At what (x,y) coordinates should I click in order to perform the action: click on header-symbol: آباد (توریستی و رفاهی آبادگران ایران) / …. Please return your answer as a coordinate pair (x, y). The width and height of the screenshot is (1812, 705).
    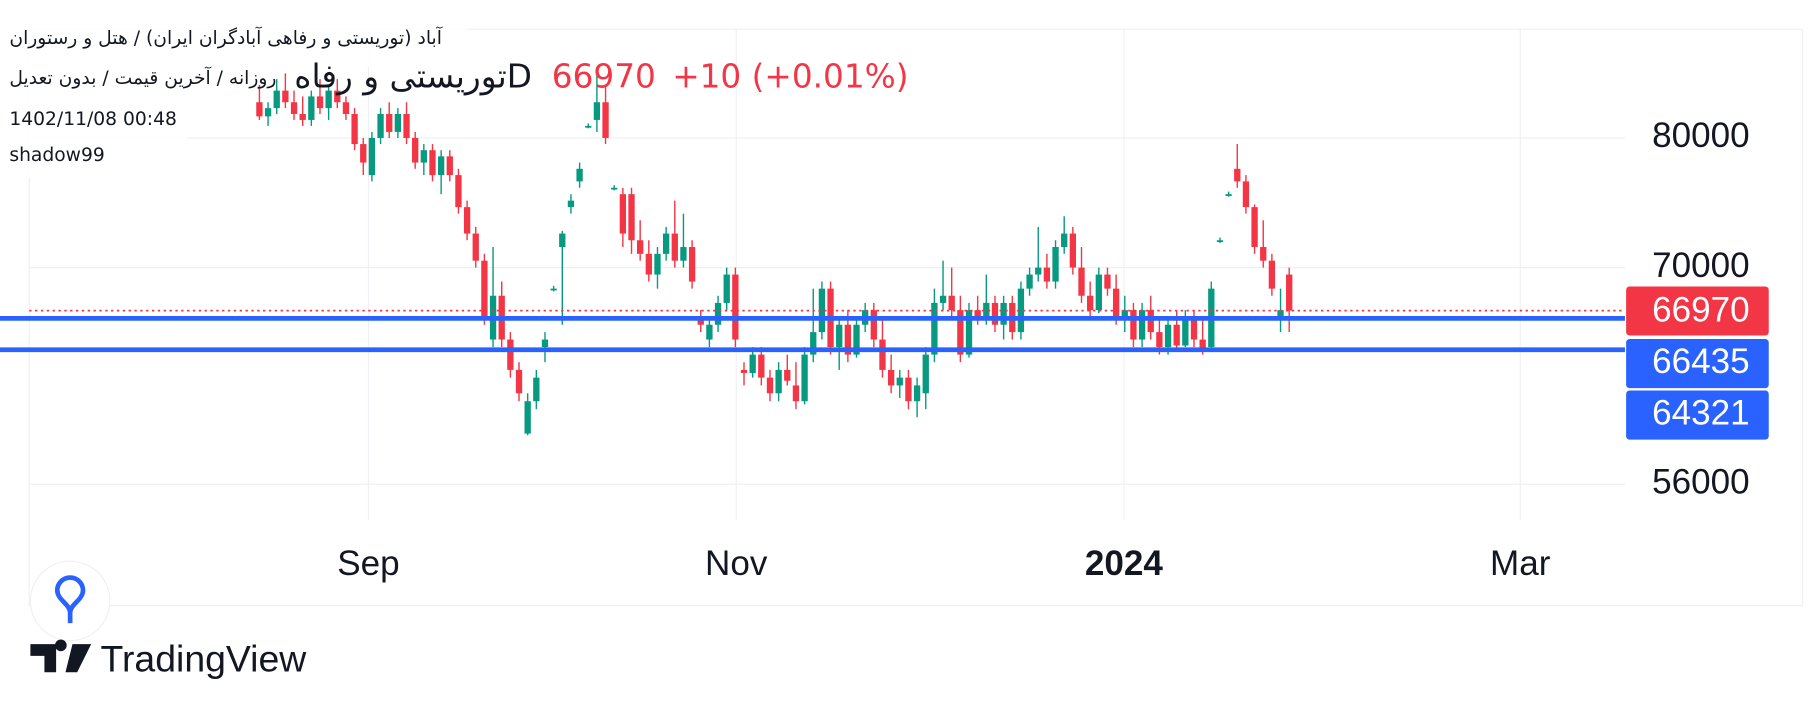
    Looking at the image, I should click on (225, 37).